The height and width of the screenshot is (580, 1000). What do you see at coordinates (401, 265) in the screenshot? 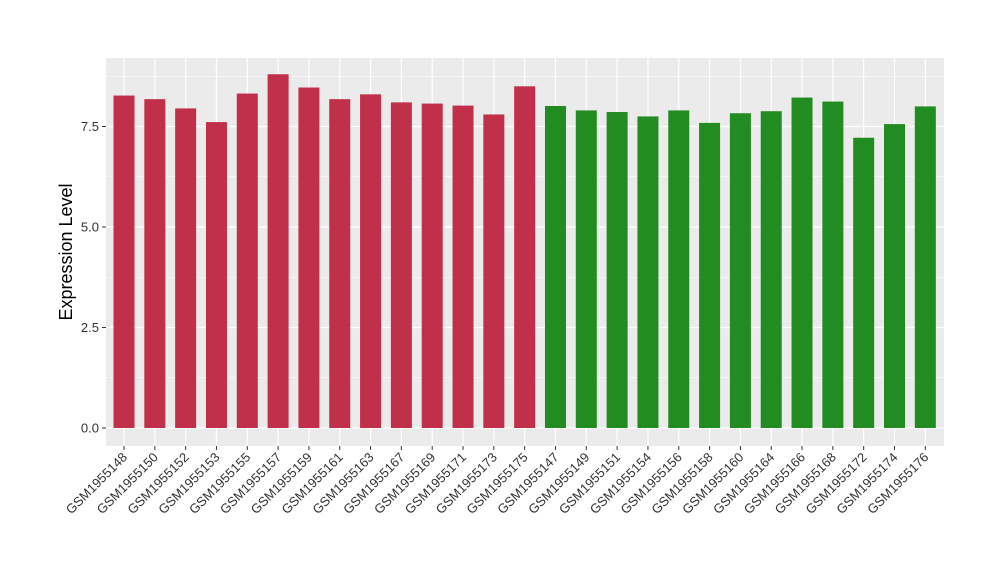
I see `bar-GSM1955167` at bounding box center [401, 265].